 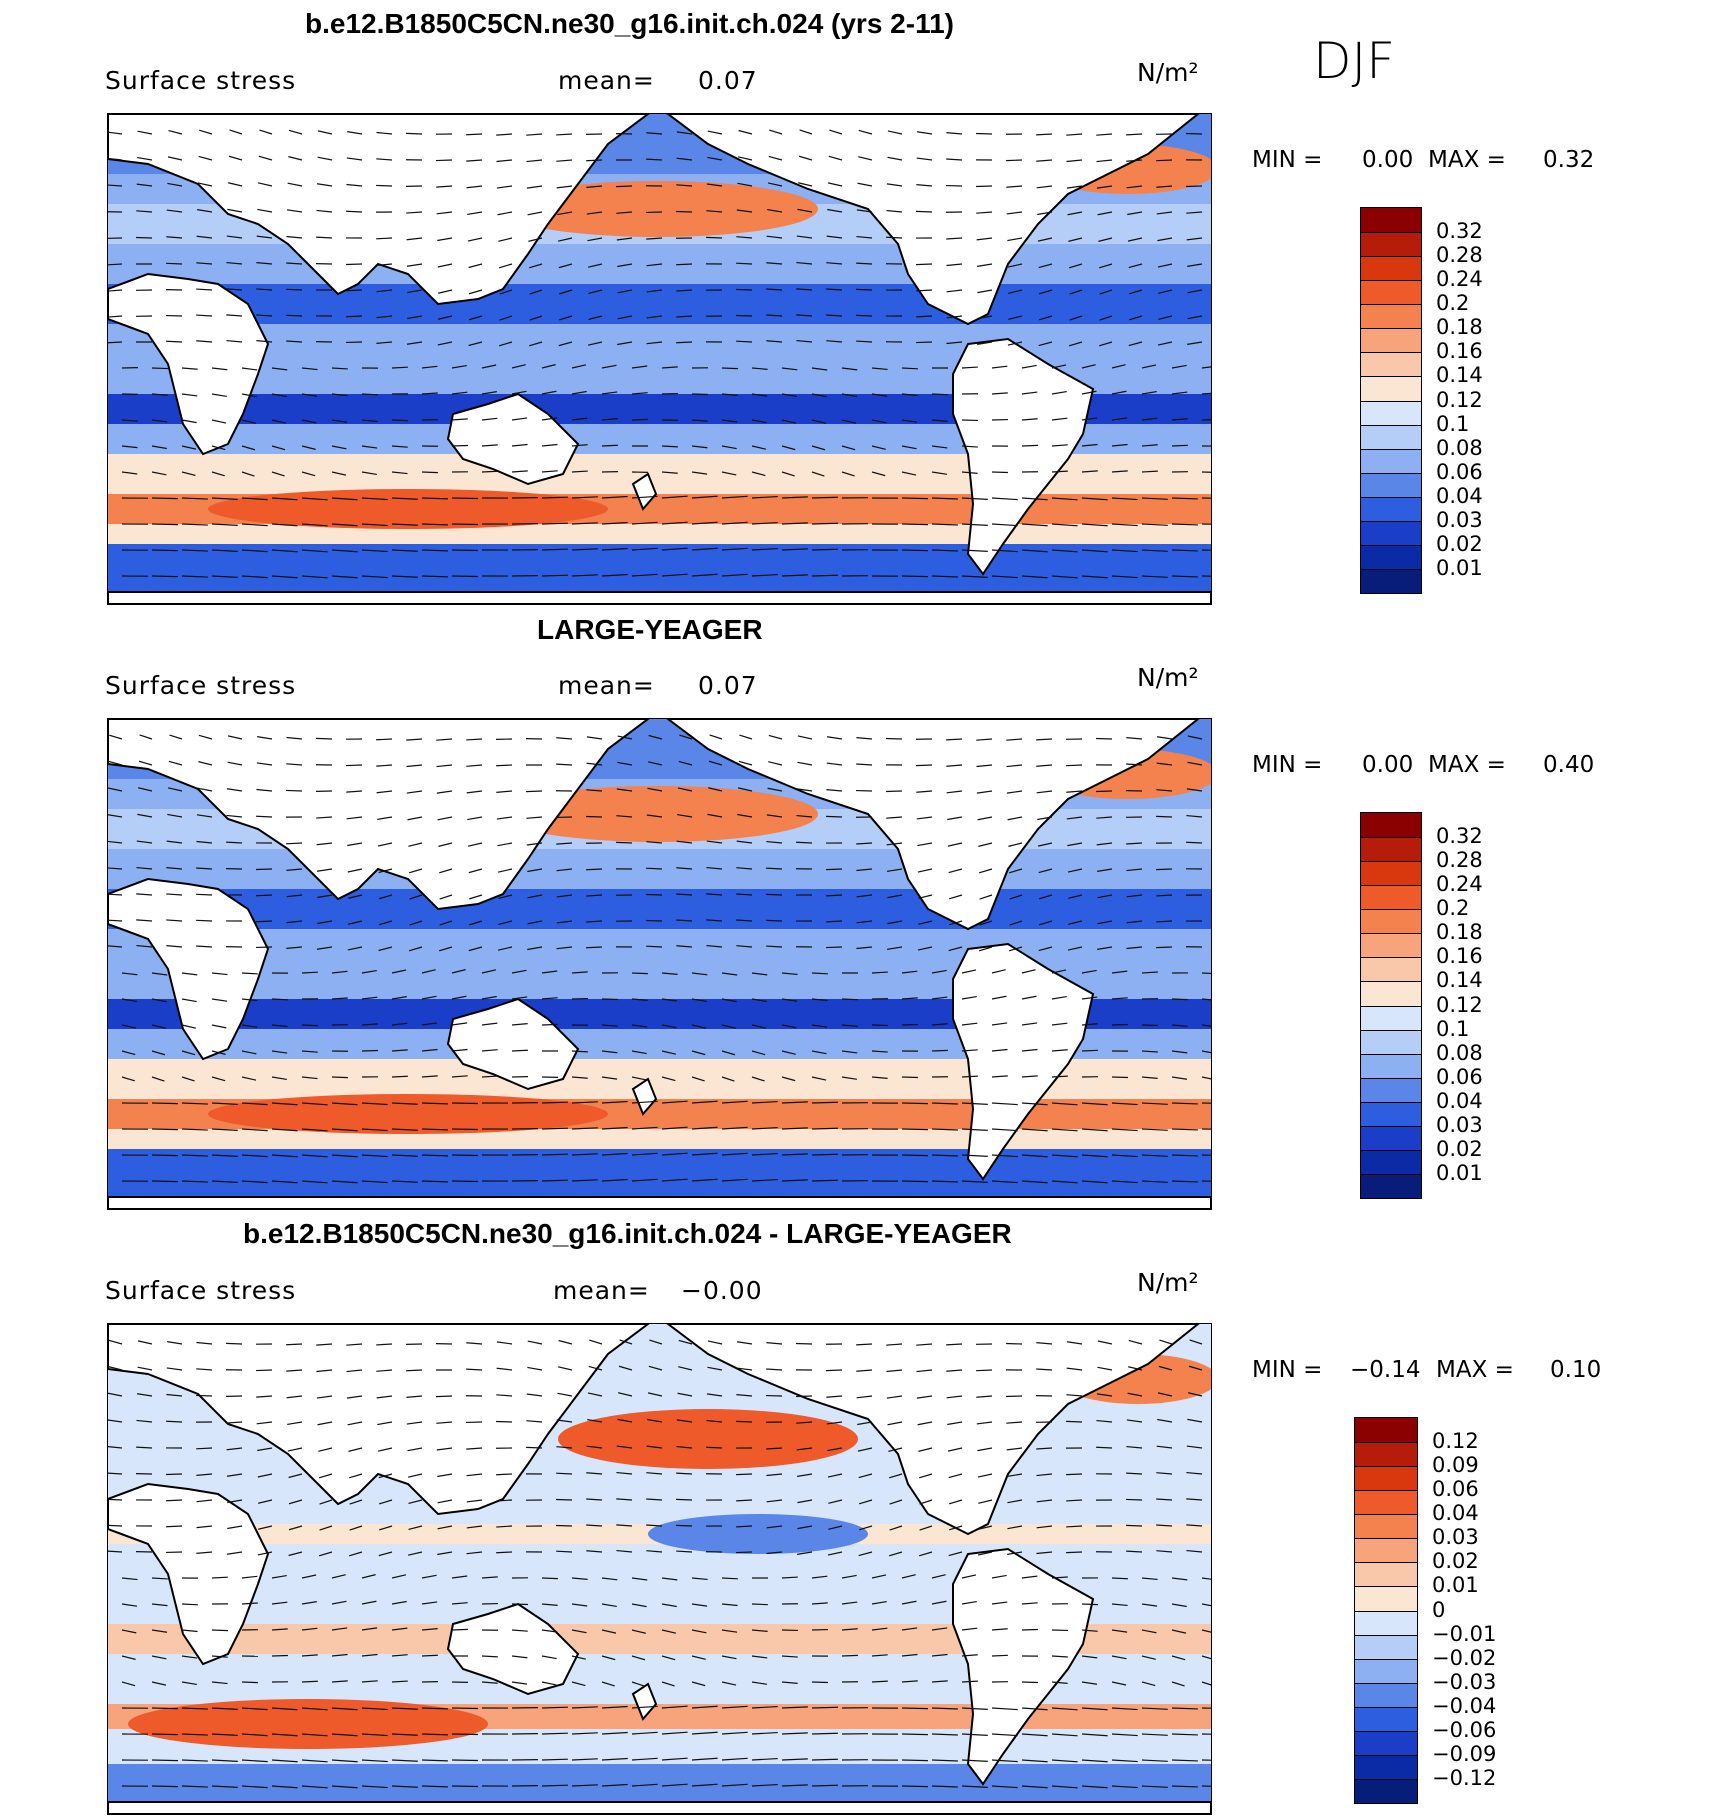 What do you see at coordinates (659, 1173) in the screenshot?
I see `stress-band` at bounding box center [659, 1173].